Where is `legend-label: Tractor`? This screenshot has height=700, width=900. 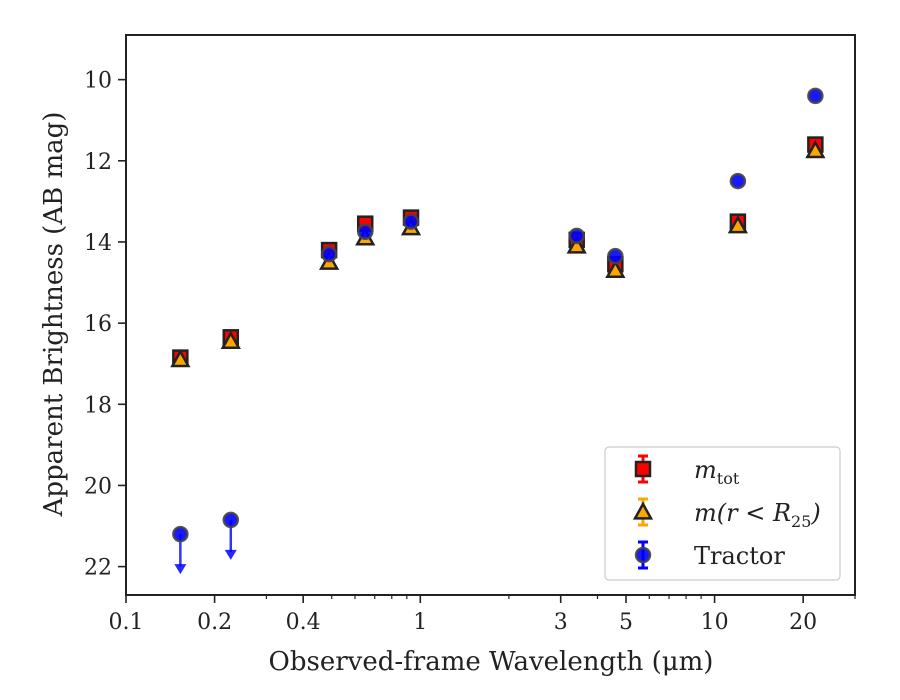
legend-label: Tractor is located at coordinates (739, 556).